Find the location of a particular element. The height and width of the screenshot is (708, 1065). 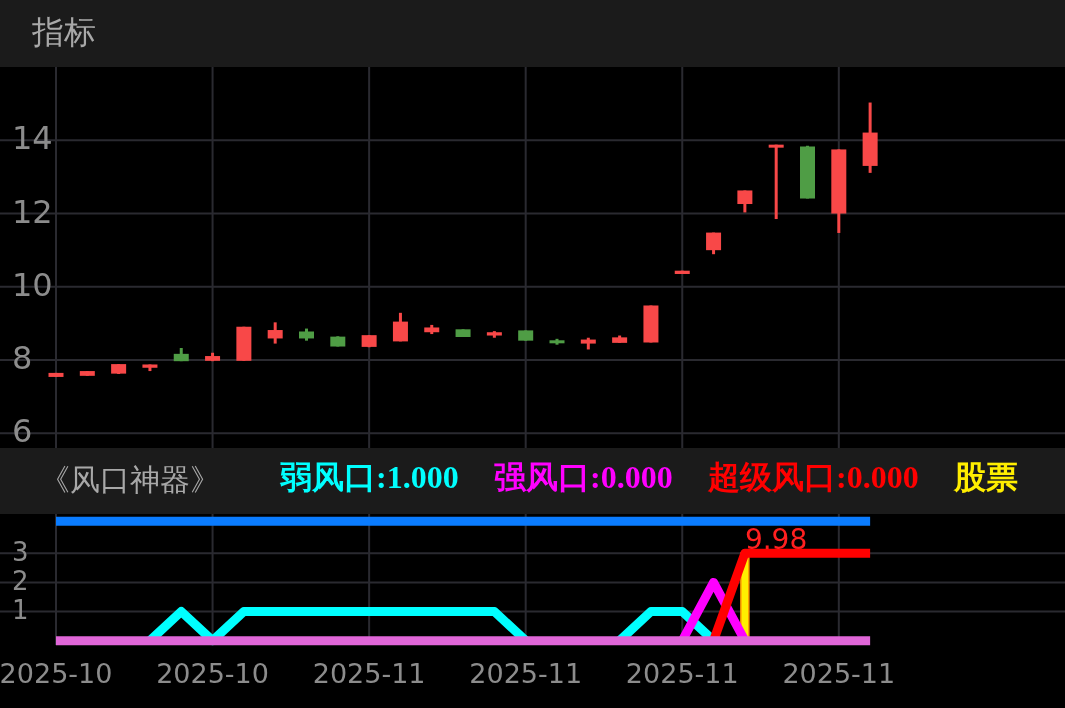

annotation: 9.98 is located at coordinates (776, 540).